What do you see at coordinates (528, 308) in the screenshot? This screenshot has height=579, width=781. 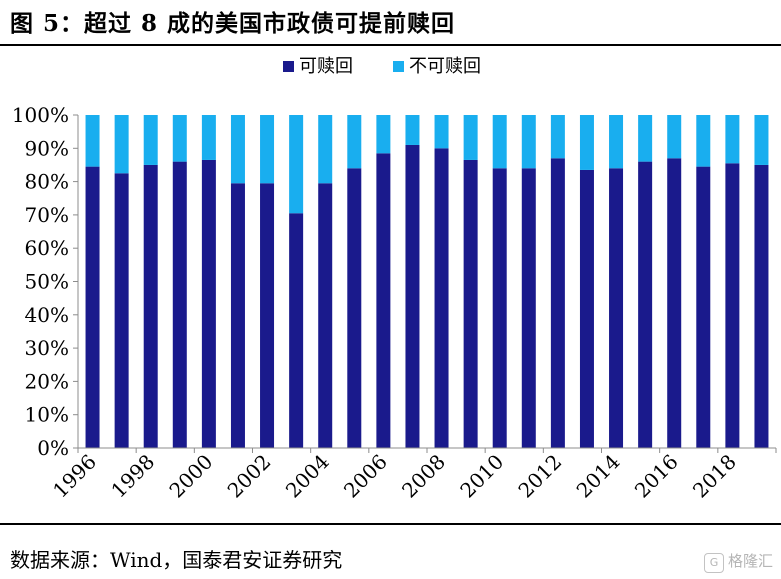 I see `bar-callable-2011` at bounding box center [528, 308].